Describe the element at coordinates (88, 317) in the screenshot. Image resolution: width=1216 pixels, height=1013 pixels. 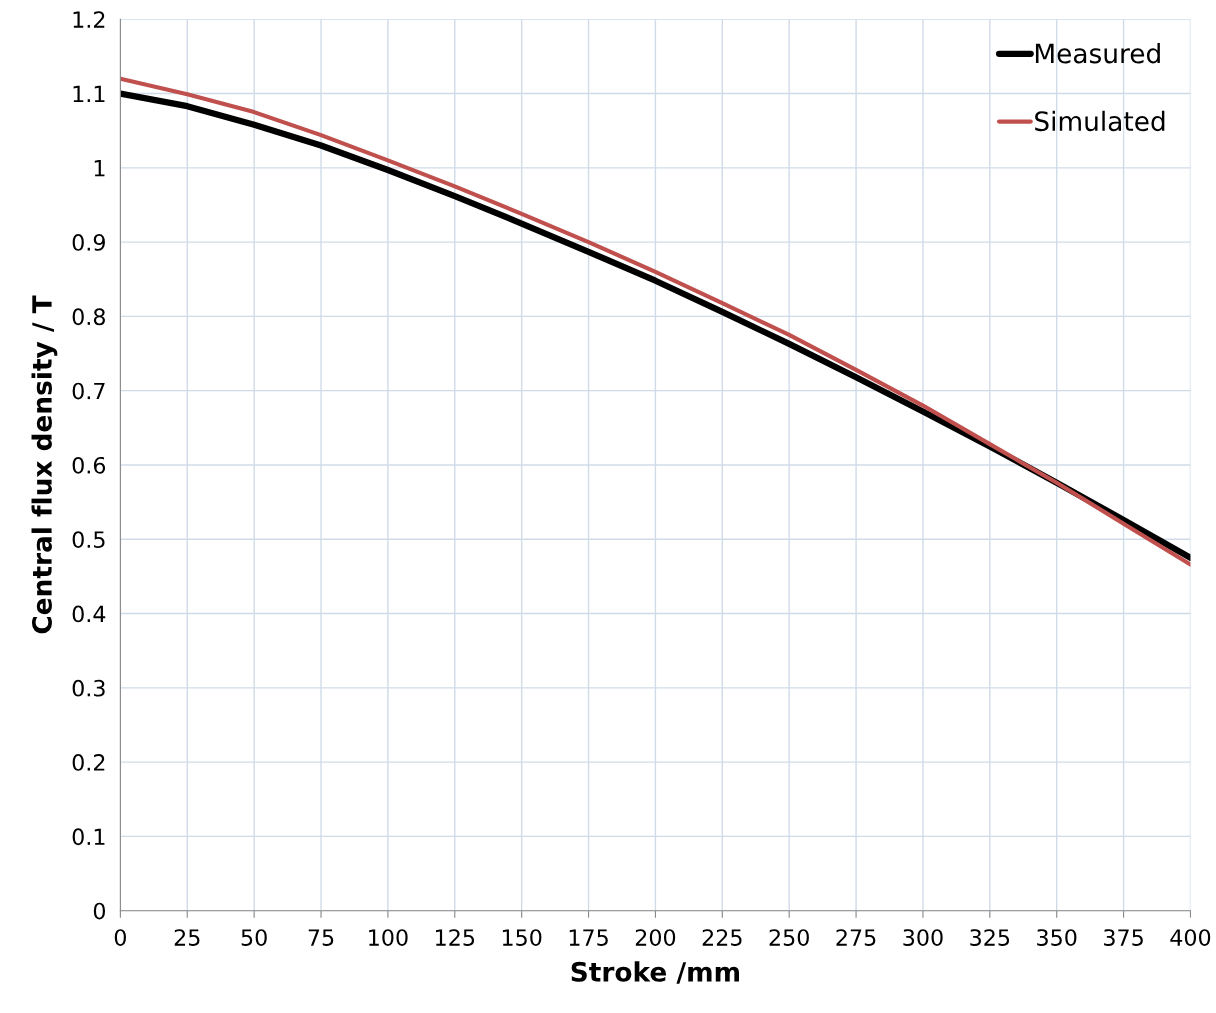
I see `y-tick-label: 0.8` at that location.